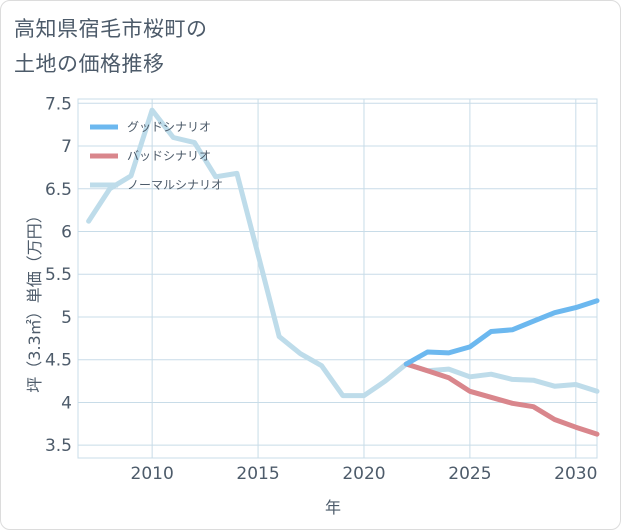  Describe the element at coordinates (66, 232) in the screenshot. I see `y-tick-label: 6` at that location.